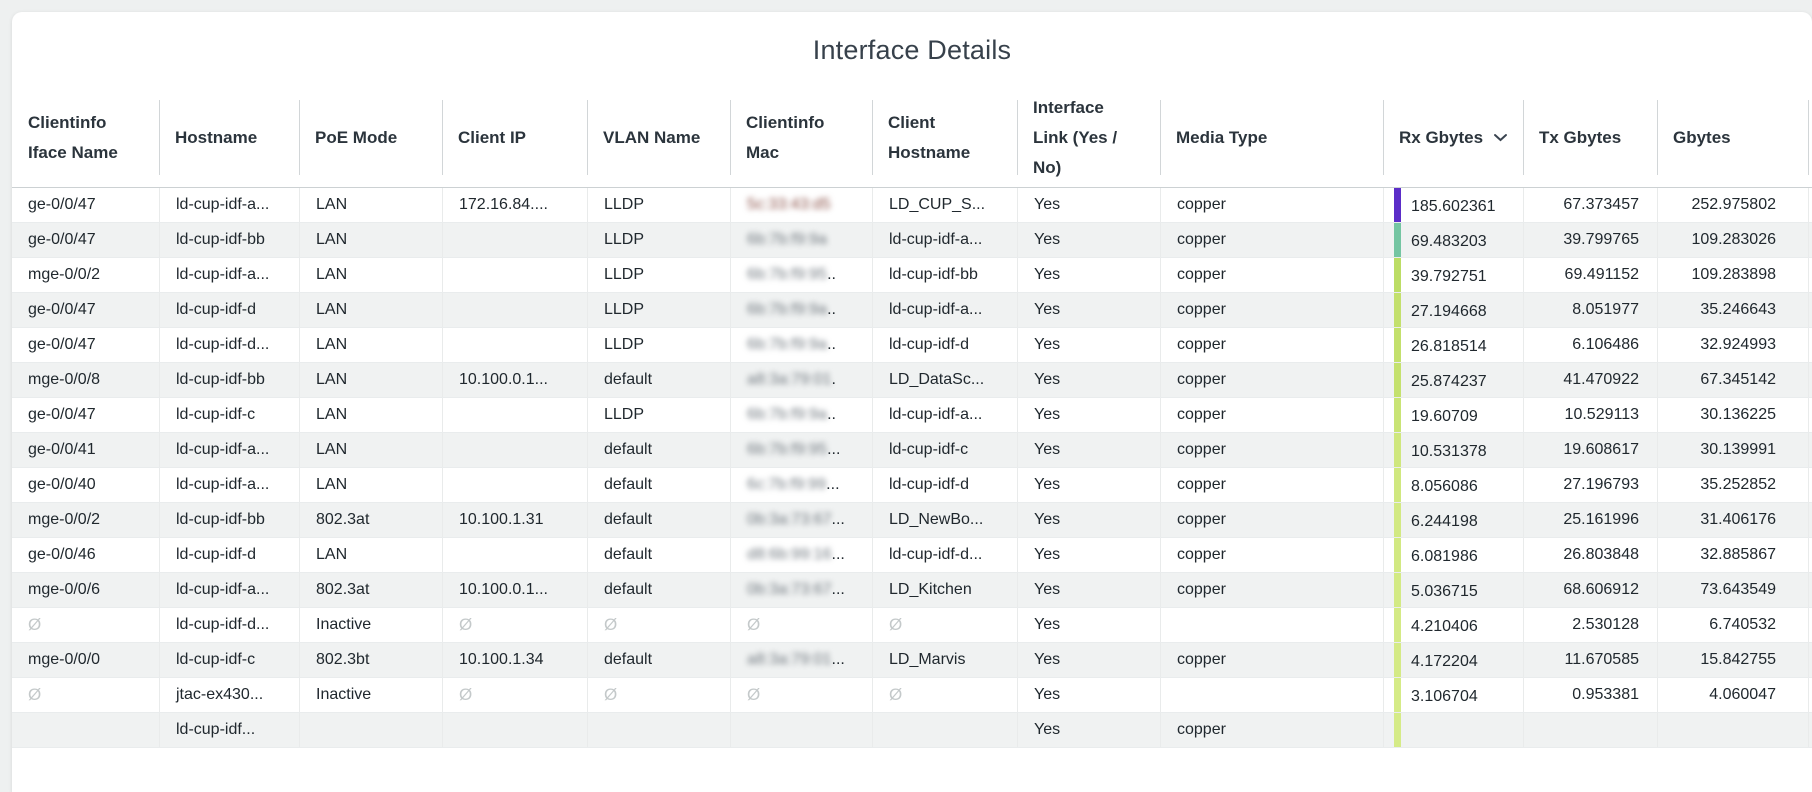 This screenshot has height=792, width=1812. I want to click on header-cell-media: Media Type, so click(1271, 137).